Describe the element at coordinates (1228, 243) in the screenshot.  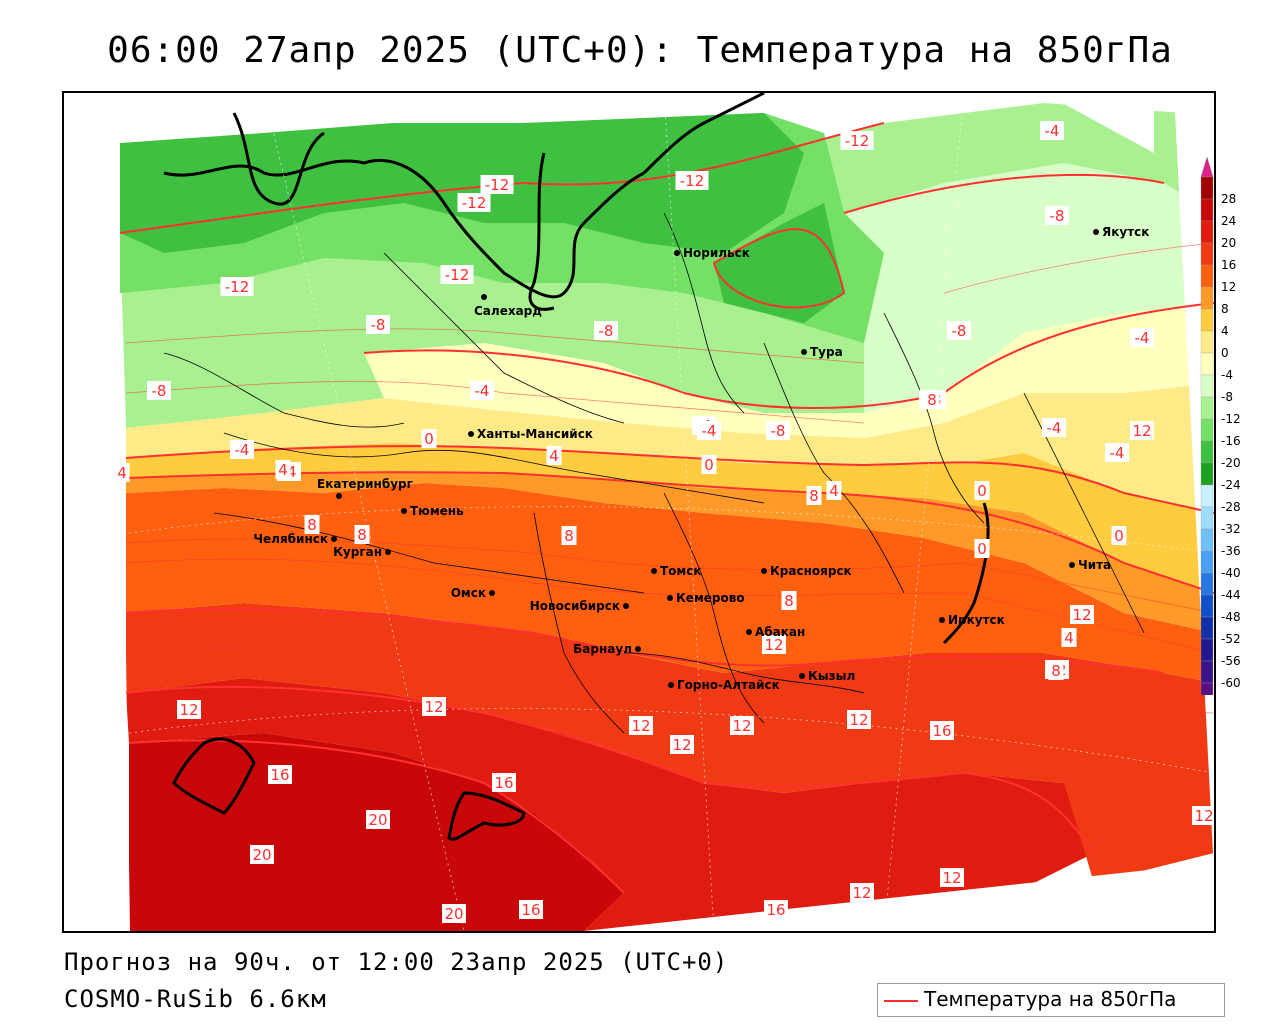
I see `colorbar-tick-label: 20` at that location.